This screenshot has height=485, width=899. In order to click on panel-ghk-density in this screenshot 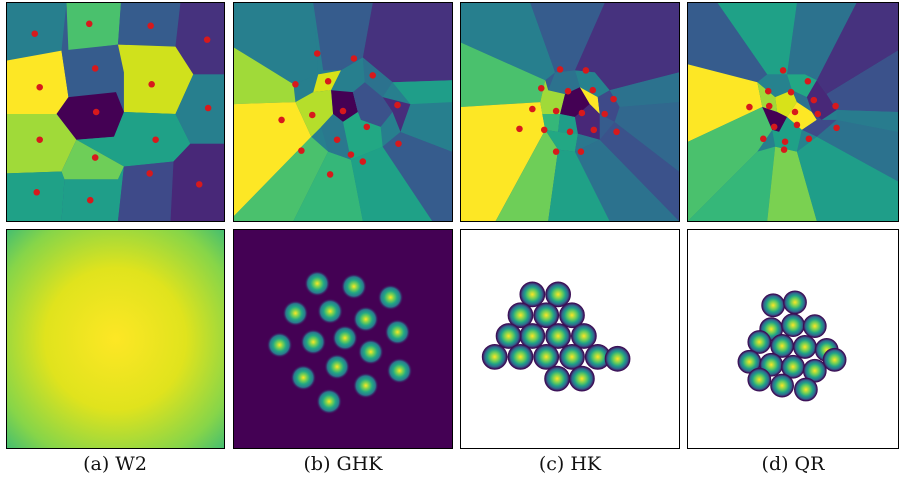, I will do `click(343, 339)`.